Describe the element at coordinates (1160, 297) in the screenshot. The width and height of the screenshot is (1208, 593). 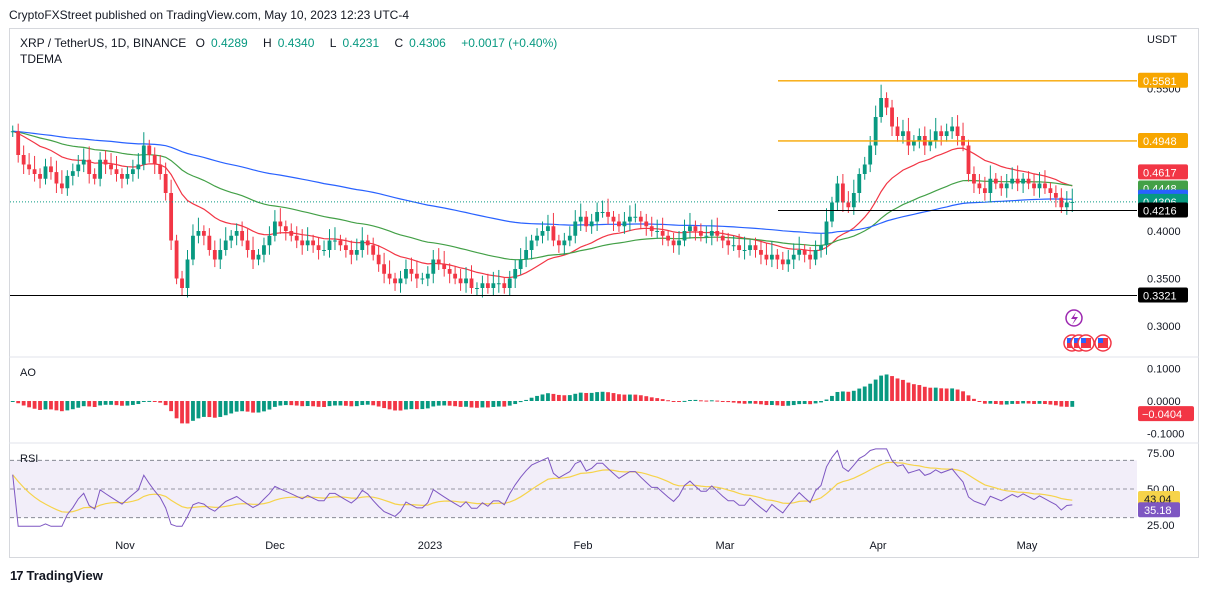
I see `price-level-badge-text: 0.3321` at that location.